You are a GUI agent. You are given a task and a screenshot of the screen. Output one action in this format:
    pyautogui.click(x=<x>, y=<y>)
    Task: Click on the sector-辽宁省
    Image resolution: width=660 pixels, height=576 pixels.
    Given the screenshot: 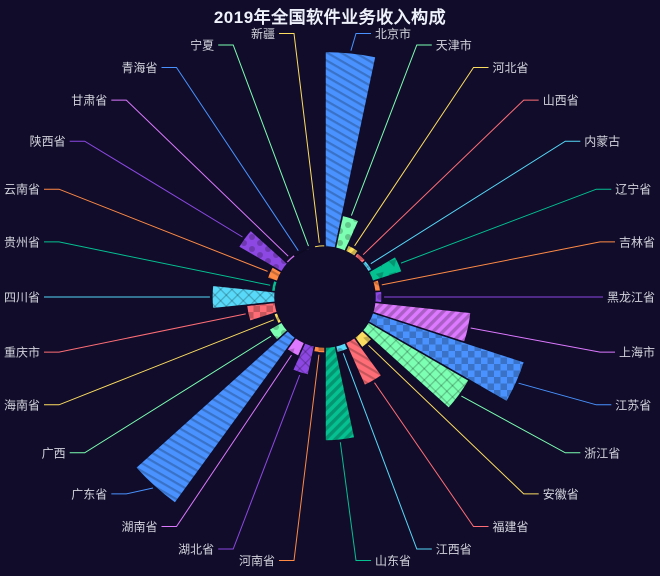 What is the action you would take?
    pyautogui.click(x=385, y=269)
    